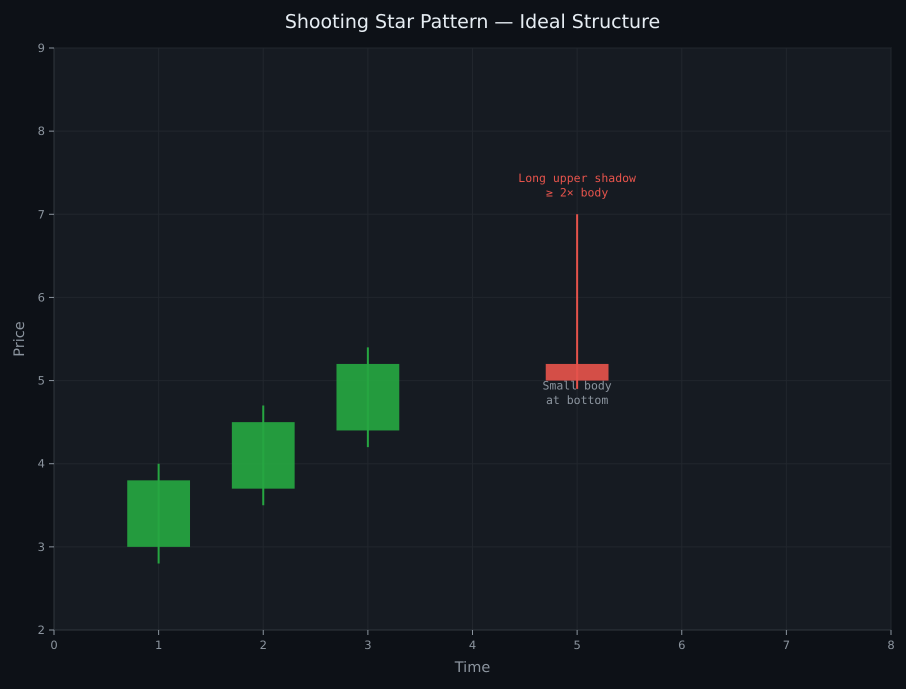 This screenshot has width=906, height=689. What do you see at coordinates (891, 645) in the screenshot?
I see `x-tick-label: 8` at bounding box center [891, 645].